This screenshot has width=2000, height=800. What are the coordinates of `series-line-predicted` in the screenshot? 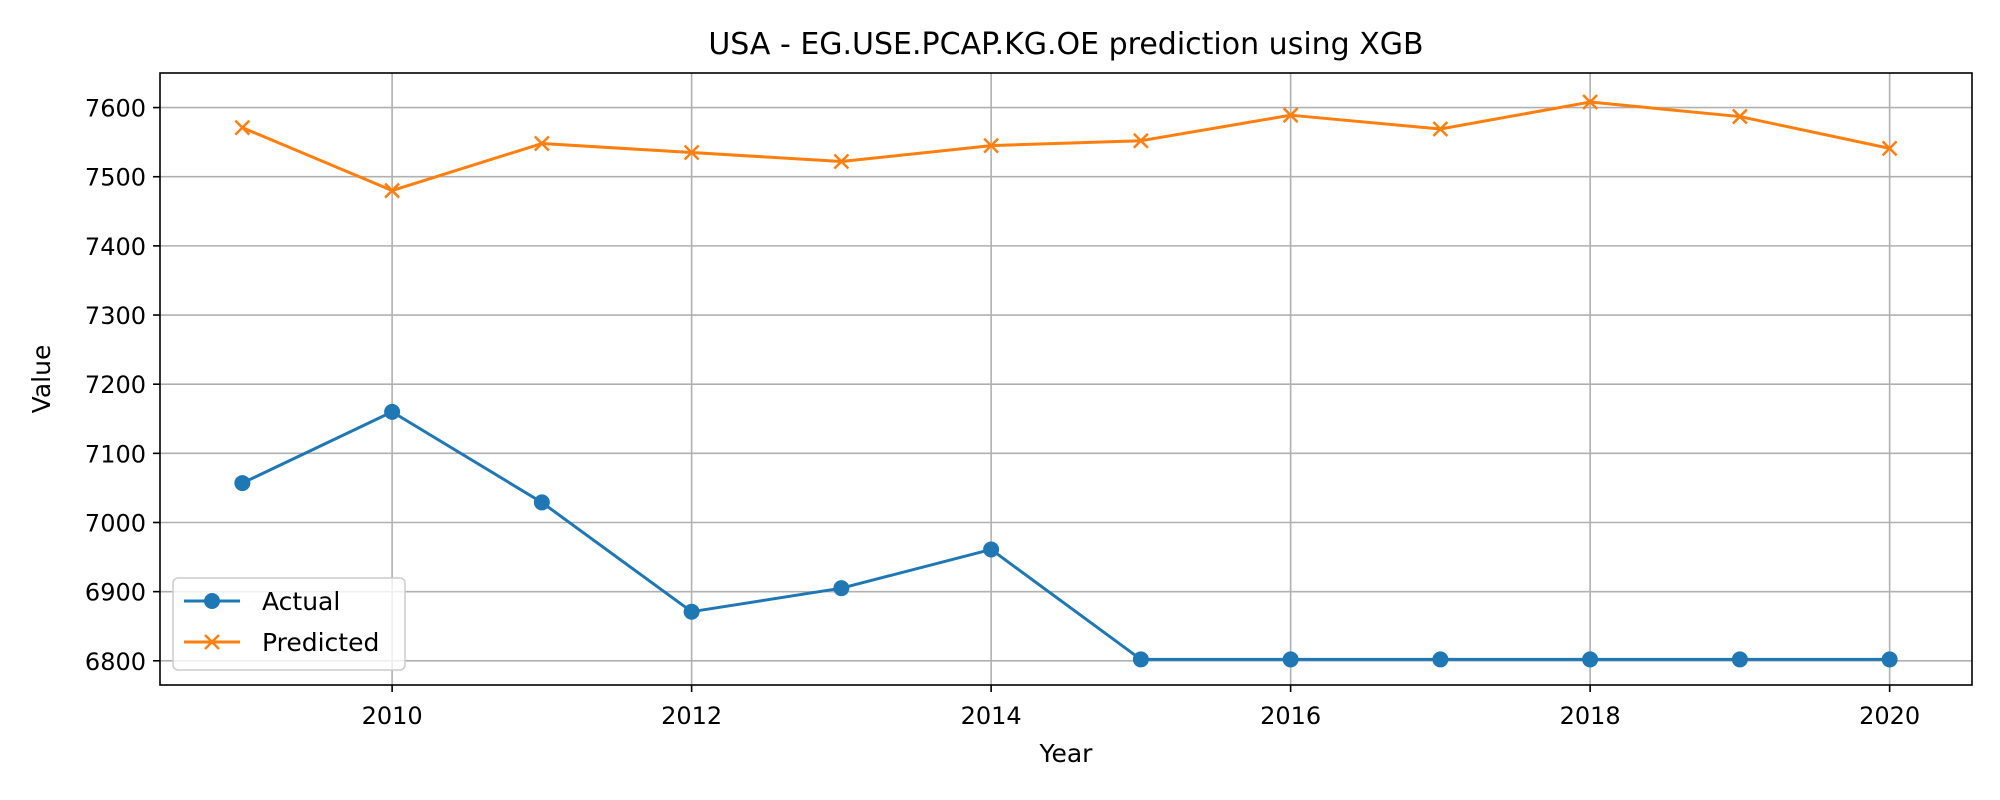 It's located at (1065, 146).